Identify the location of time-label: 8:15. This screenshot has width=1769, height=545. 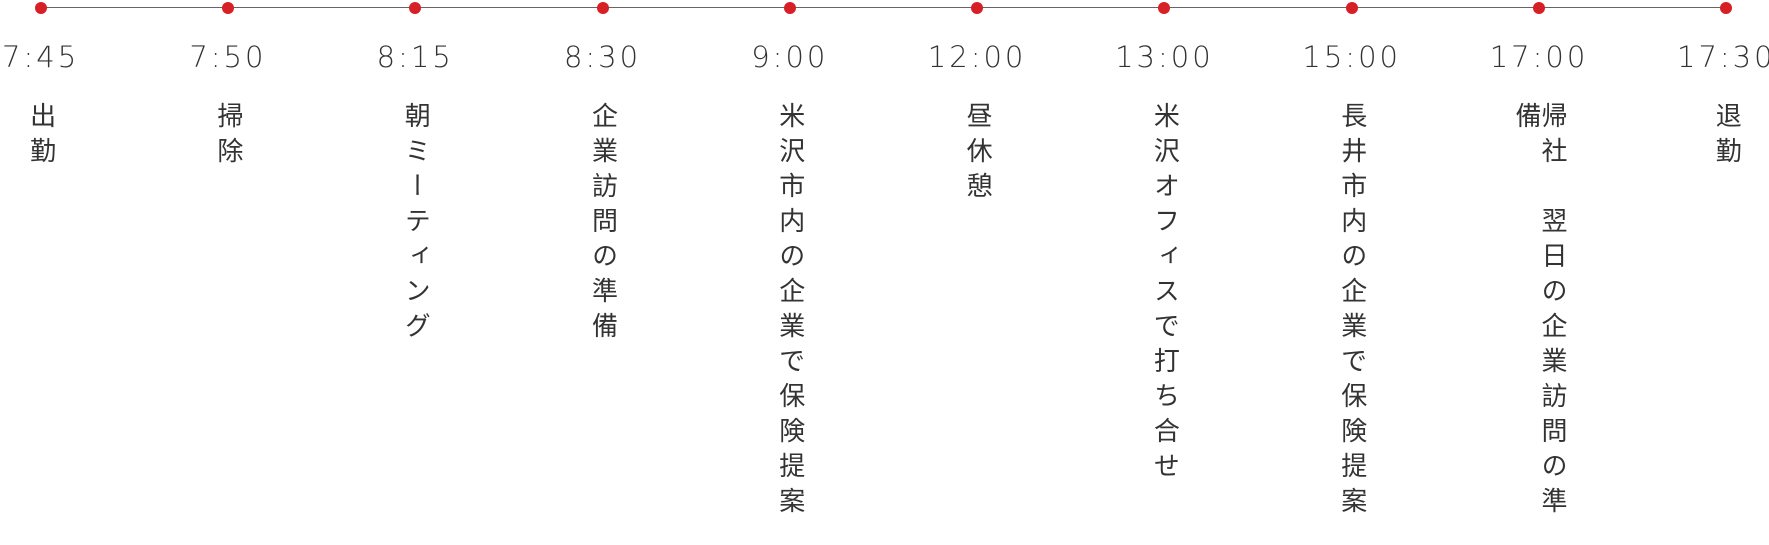
(415, 57).